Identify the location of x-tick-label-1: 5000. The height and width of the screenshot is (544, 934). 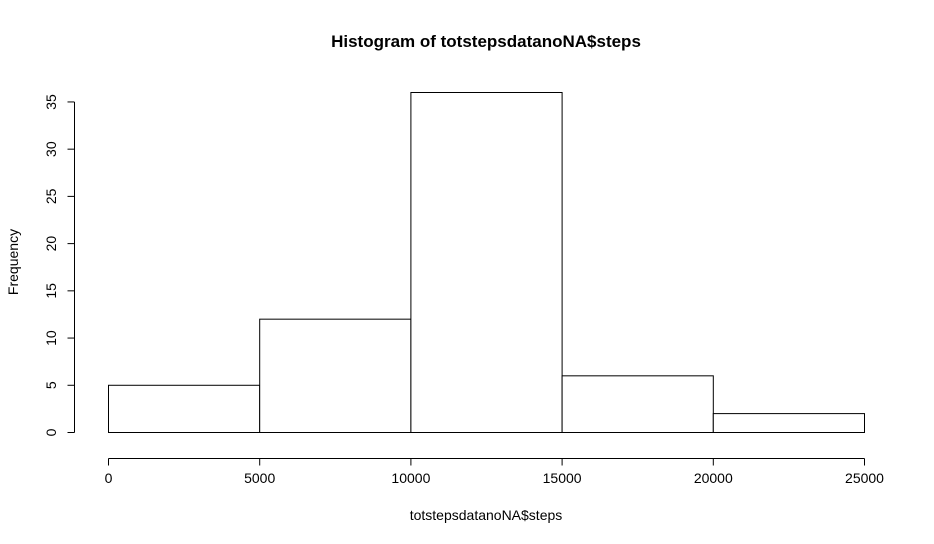
(259, 478).